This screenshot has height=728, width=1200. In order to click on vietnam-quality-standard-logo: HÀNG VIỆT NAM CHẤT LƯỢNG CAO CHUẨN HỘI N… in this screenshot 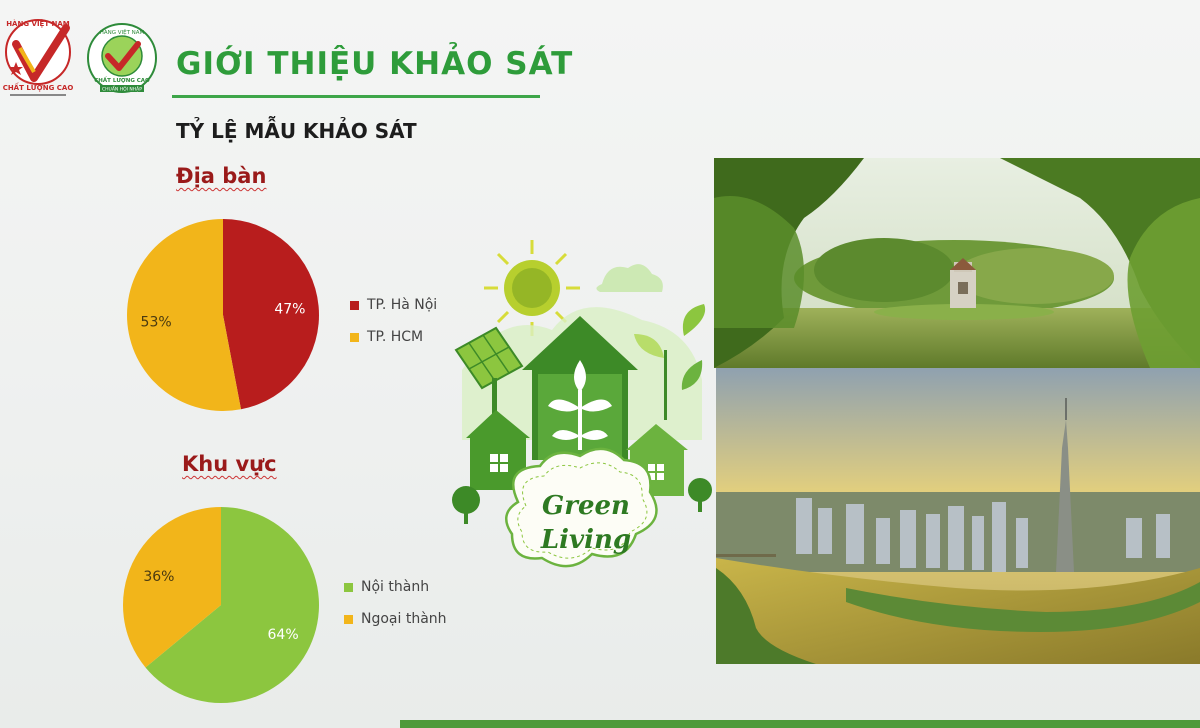, I will do `click(122, 58)`.